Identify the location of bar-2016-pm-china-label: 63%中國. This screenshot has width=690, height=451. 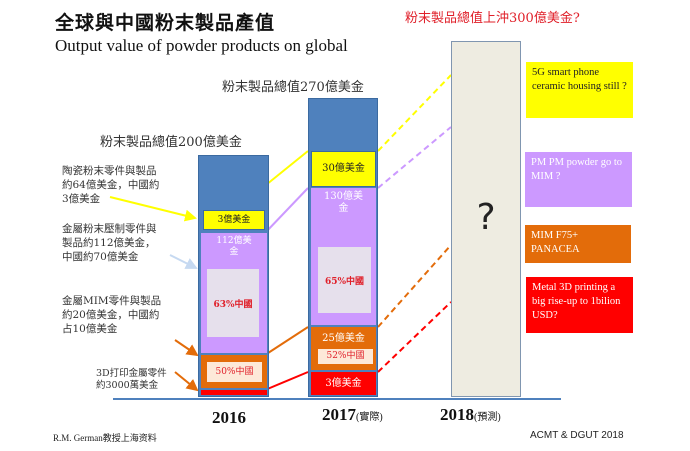
(233, 305).